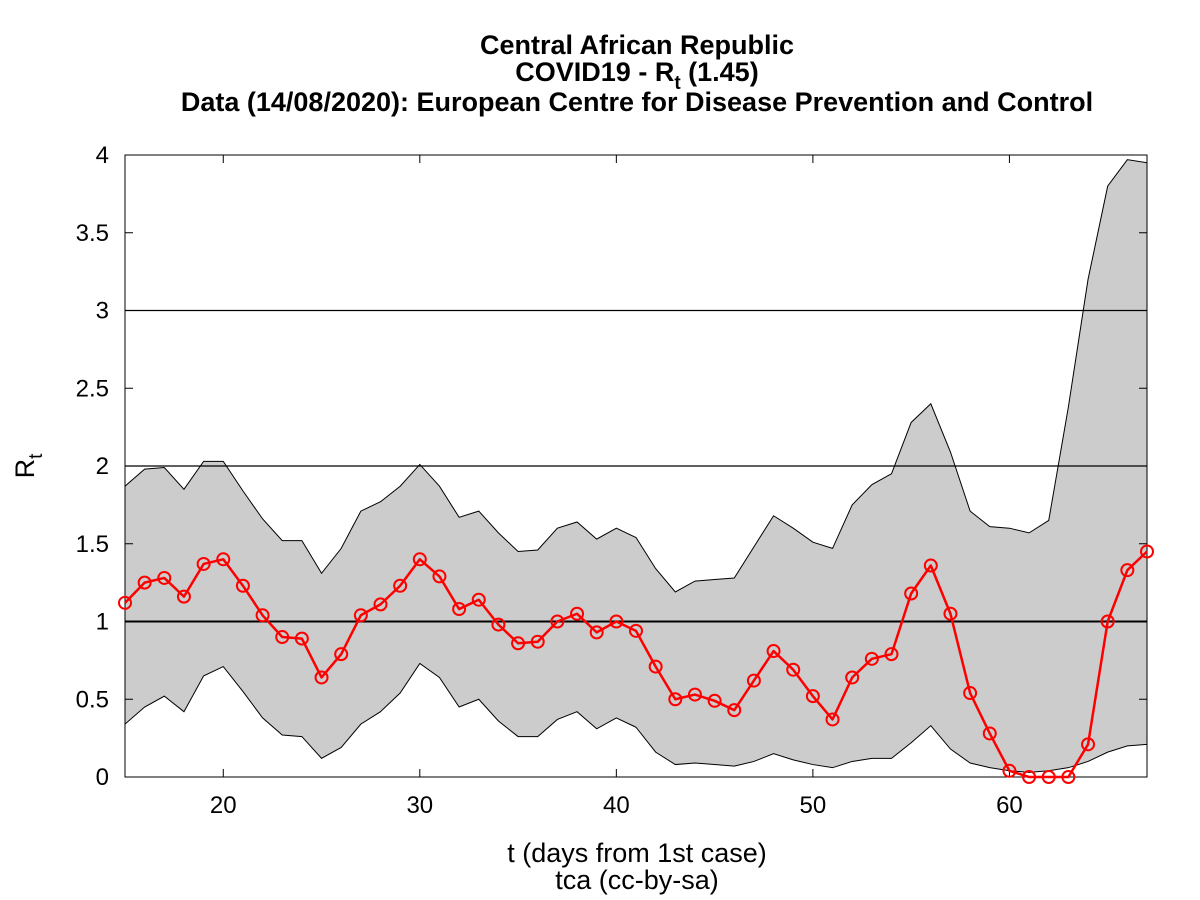  Describe the element at coordinates (25, 469) in the screenshot. I see `y-axis-label-main: R` at that location.